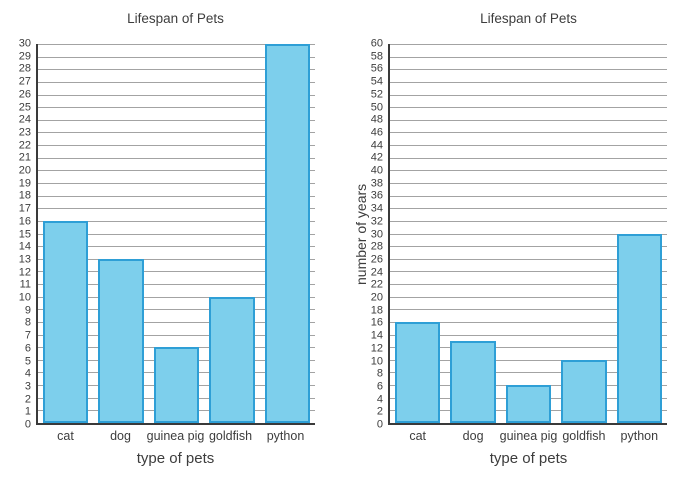 The height and width of the screenshot is (489, 696). I want to click on y-tick-label: 12, so click(376, 348).